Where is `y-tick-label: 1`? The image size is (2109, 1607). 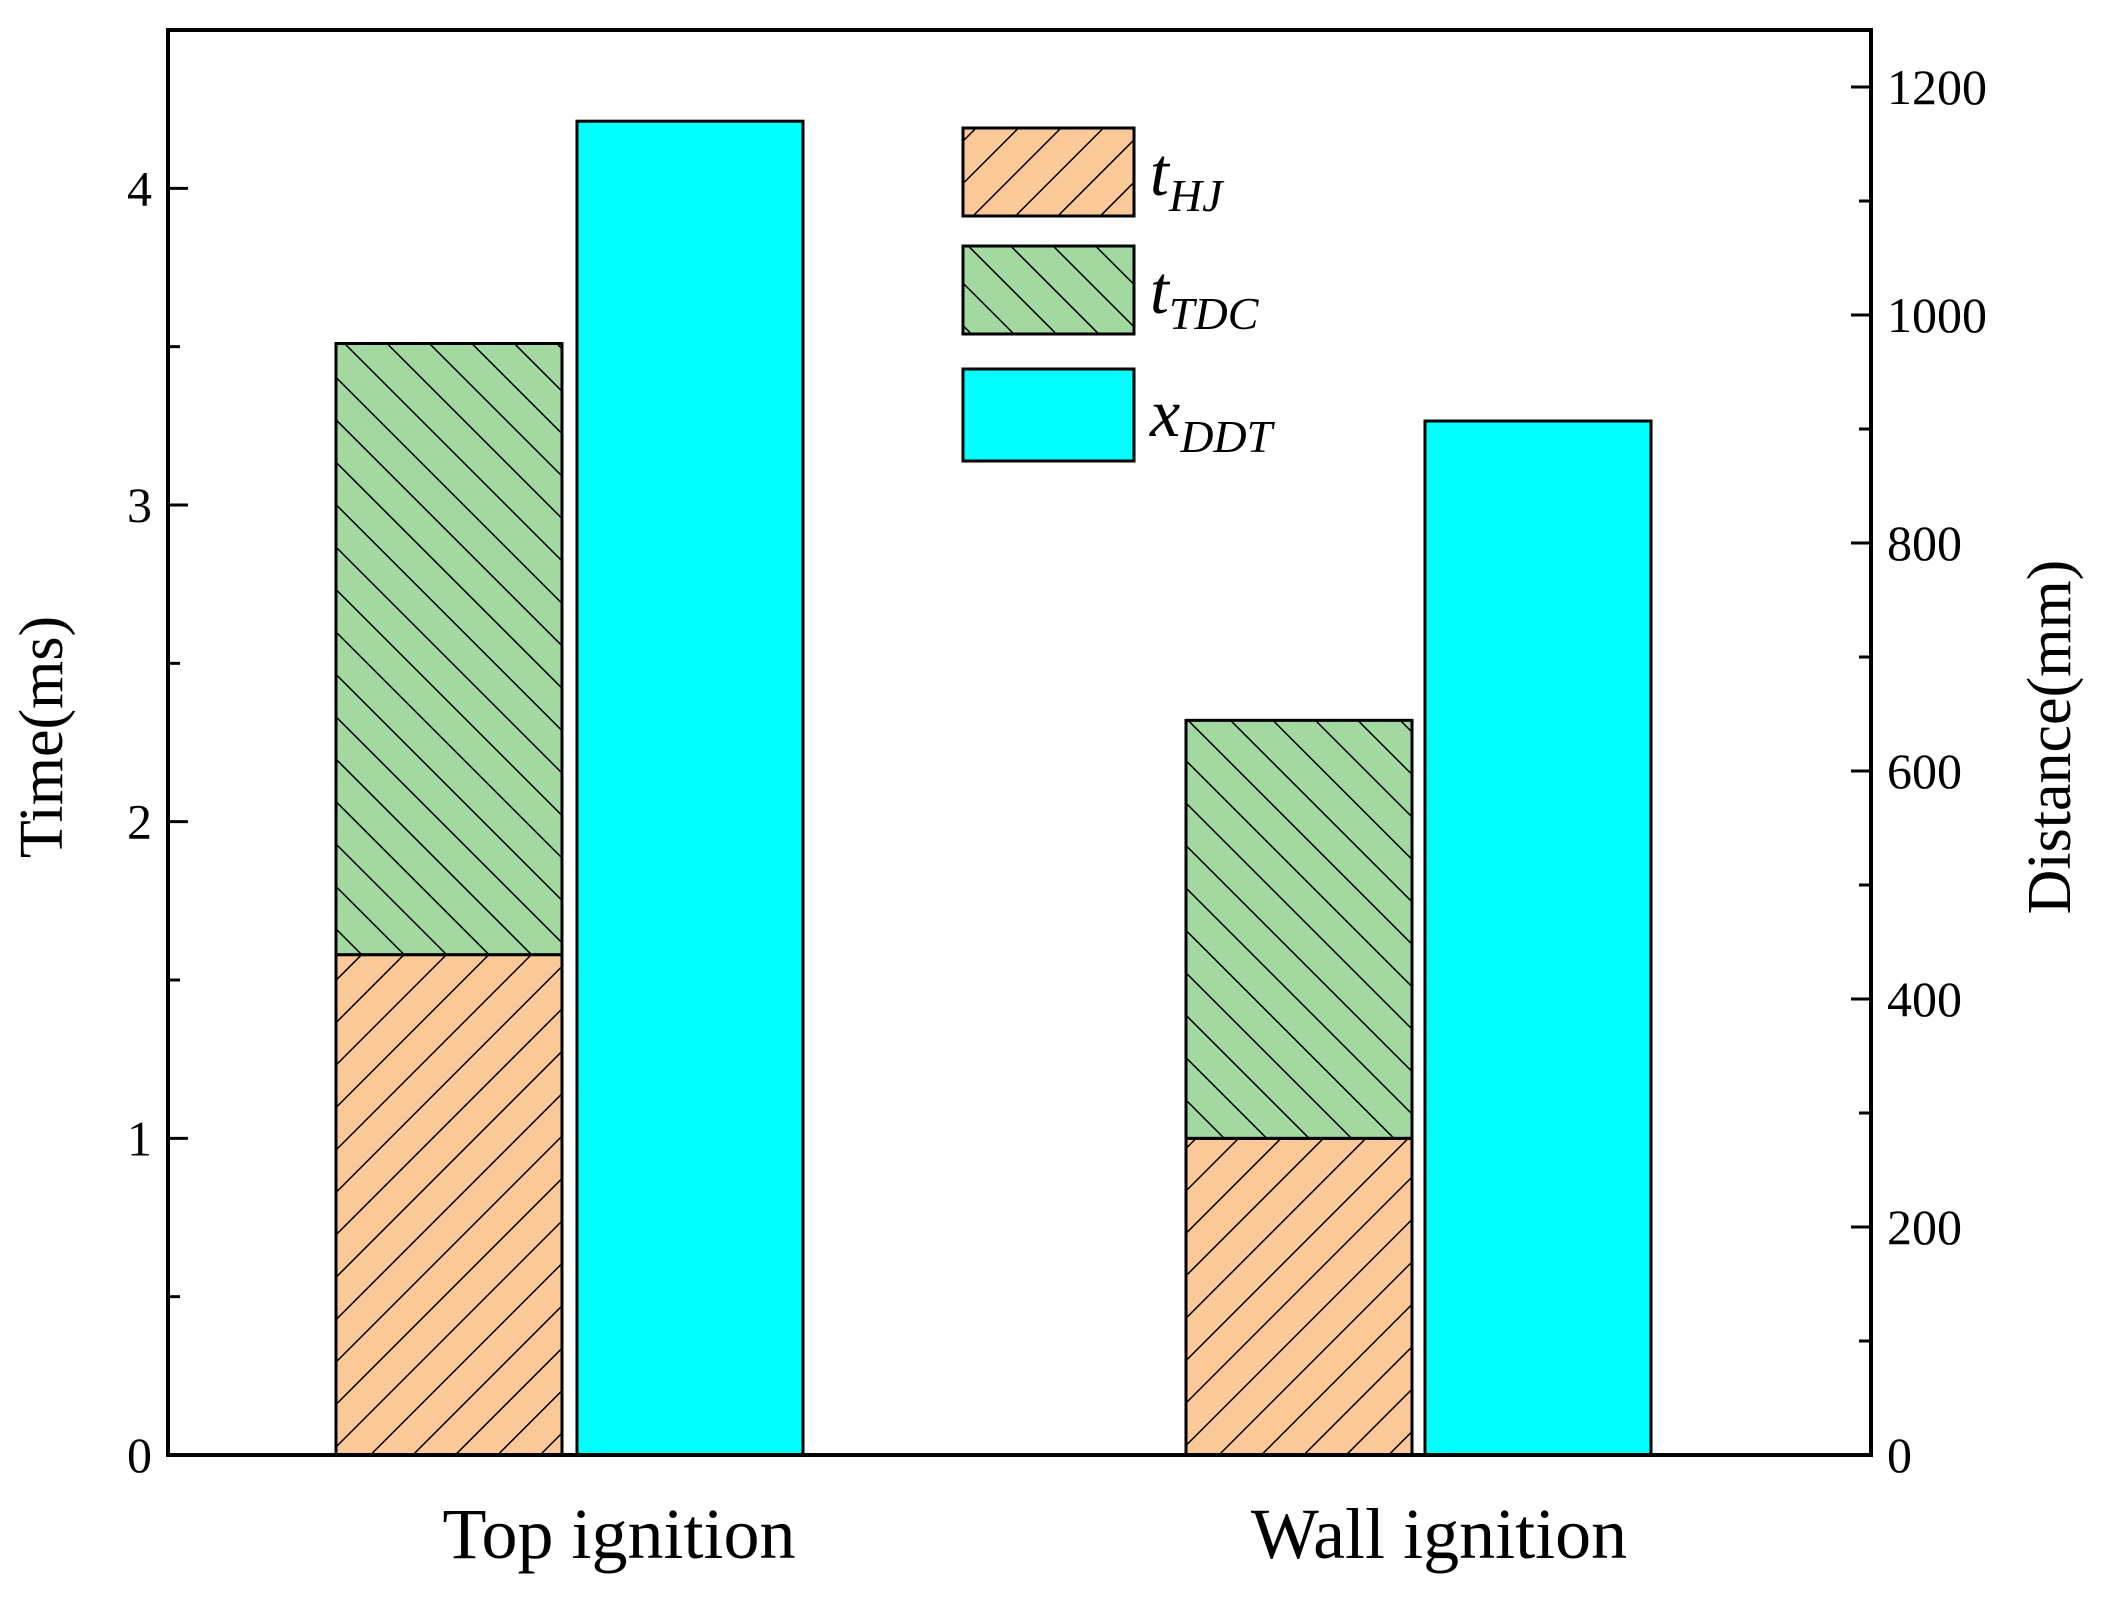 y-tick-label: 1 is located at coordinates (139, 1138).